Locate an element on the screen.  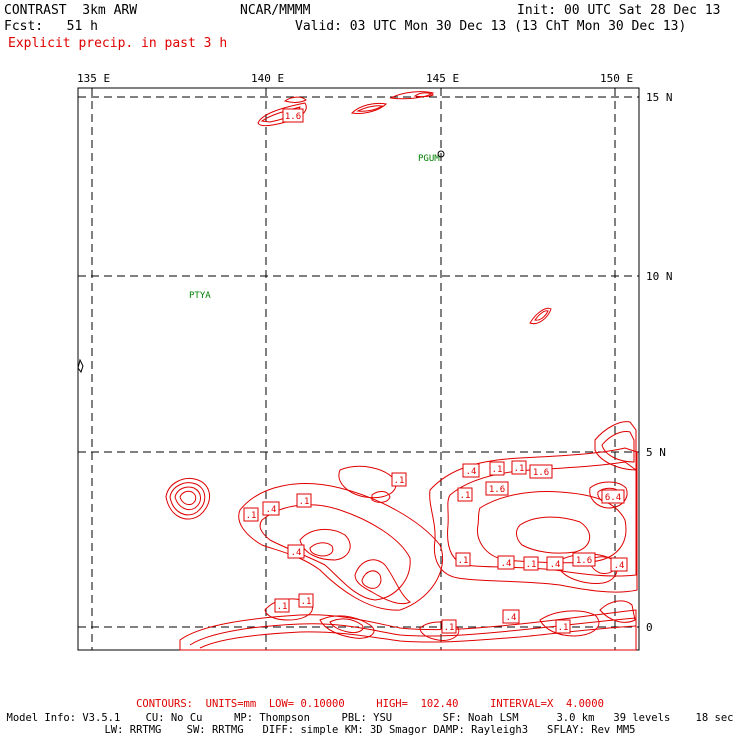
station-pgum: PGUM is located at coordinates (429, 159).